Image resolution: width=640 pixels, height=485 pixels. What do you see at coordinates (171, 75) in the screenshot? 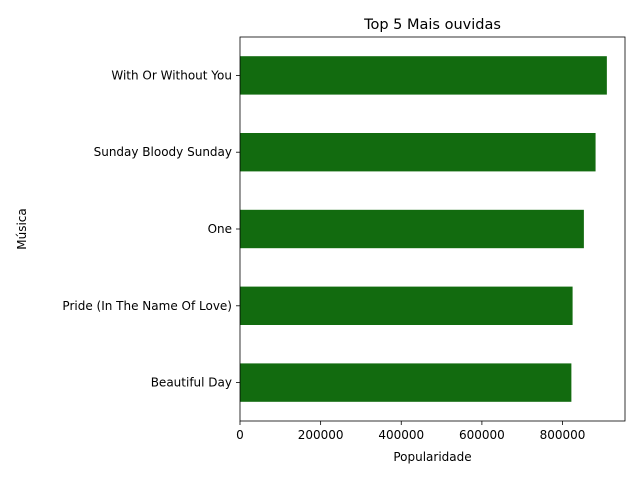
I see `y-tick-label: With Or Without You` at bounding box center [171, 75].